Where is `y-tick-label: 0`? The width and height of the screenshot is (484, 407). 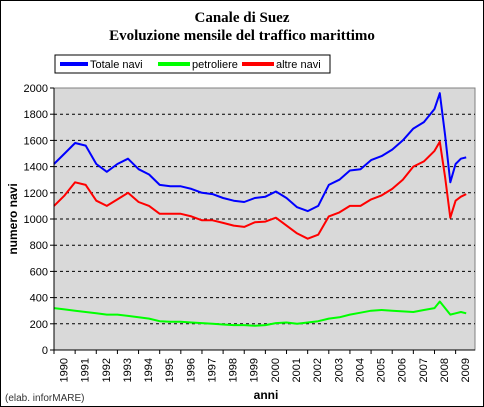 y-tick-label: 0 is located at coordinates (45, 351).